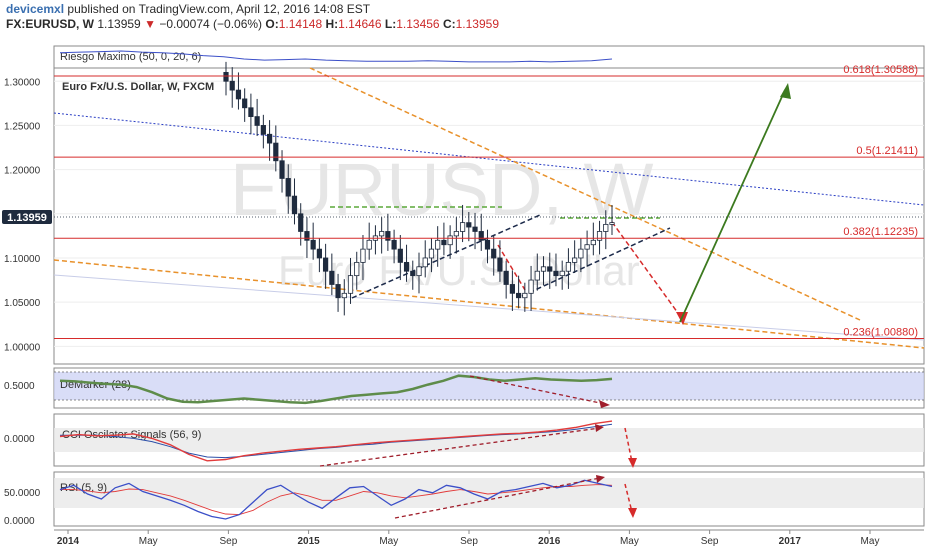 This screenshot has width=932, height=550. I want to click on cci-line, so click(336, 441).